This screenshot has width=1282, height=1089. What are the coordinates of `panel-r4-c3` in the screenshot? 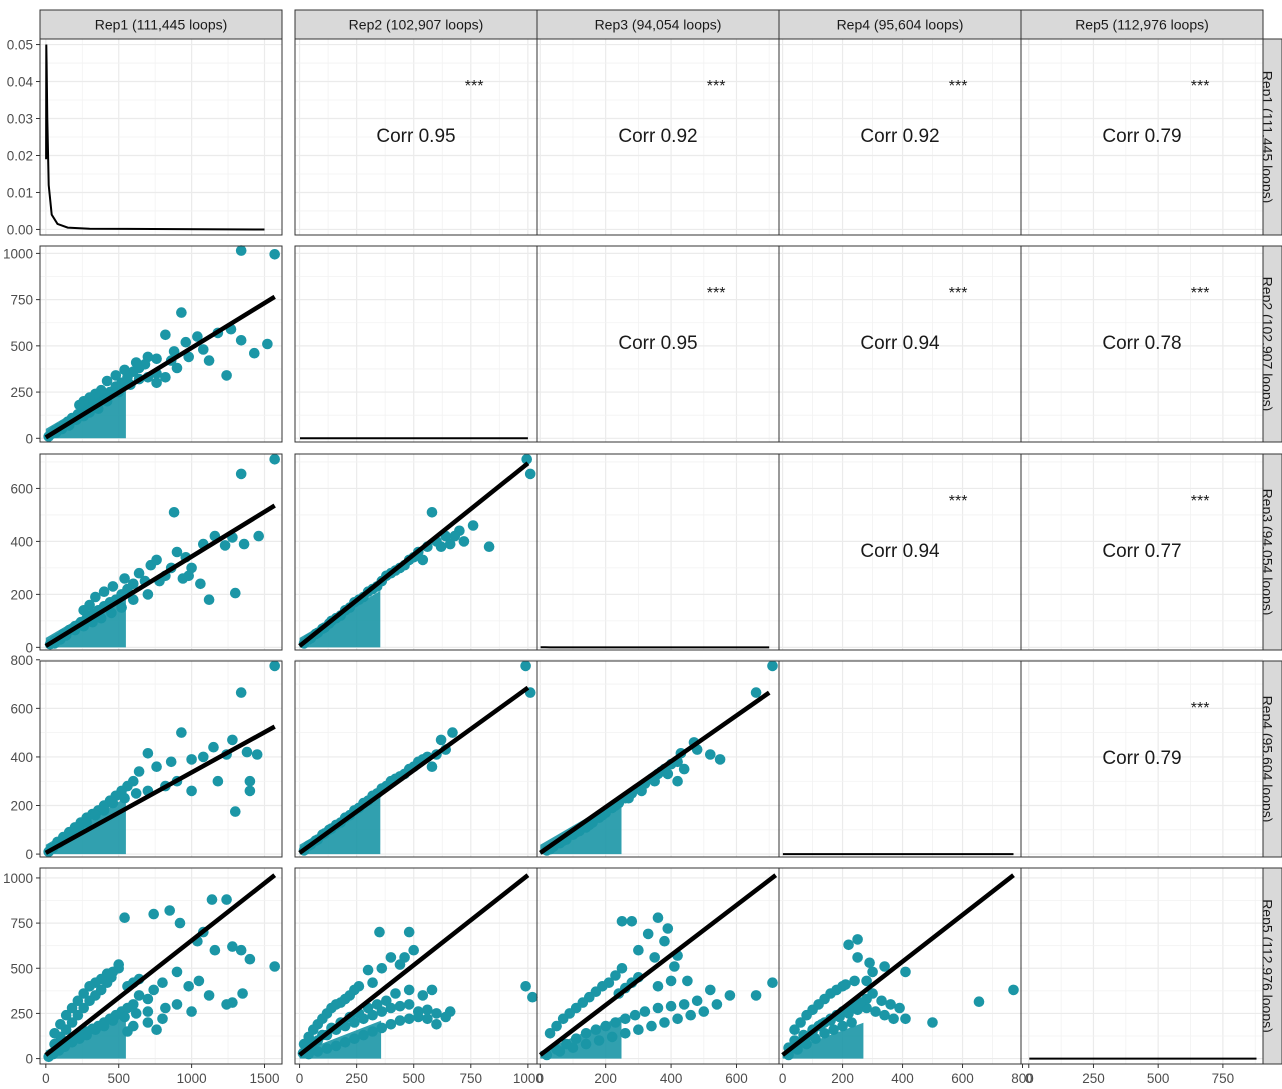 It's located at (658, 758).